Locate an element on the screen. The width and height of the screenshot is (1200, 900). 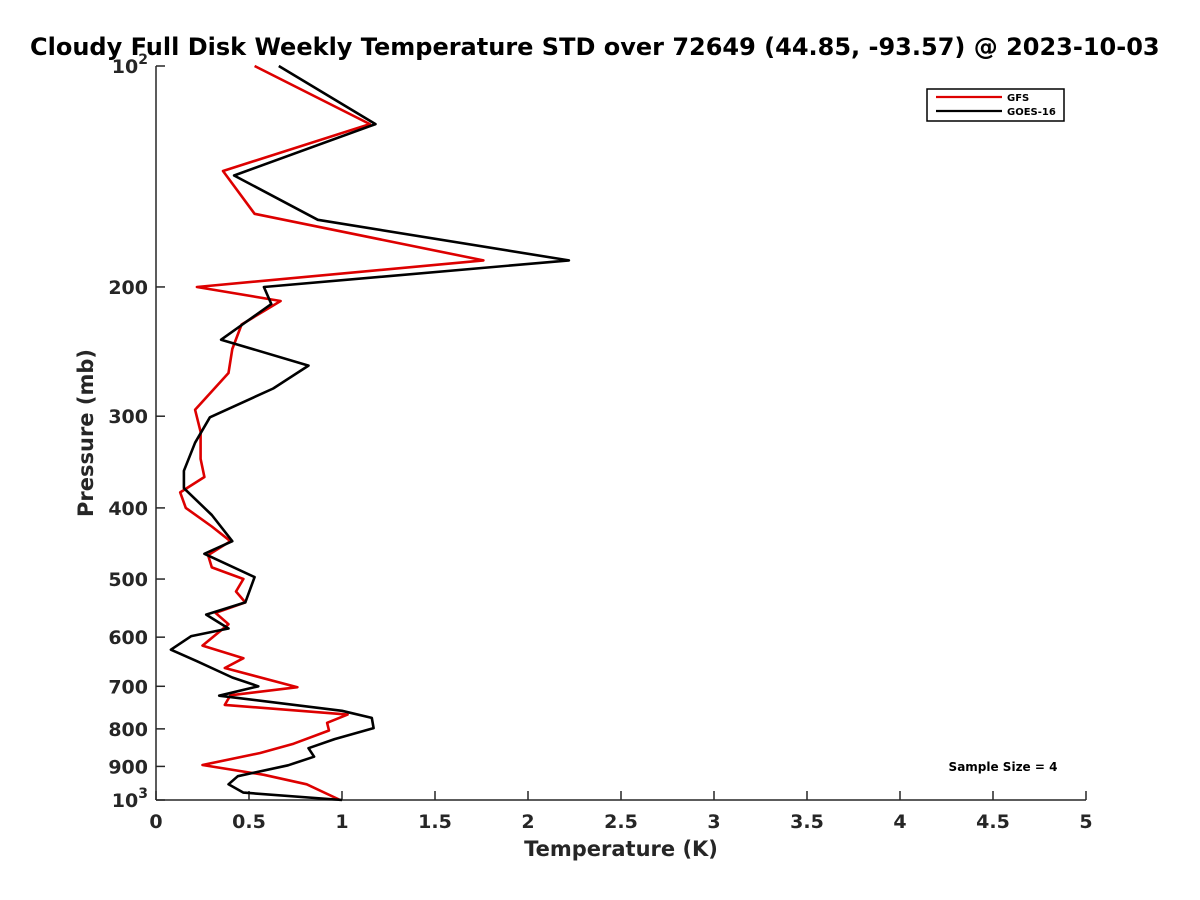
y-tick-label: 300 is located at coordinates (128, 417).